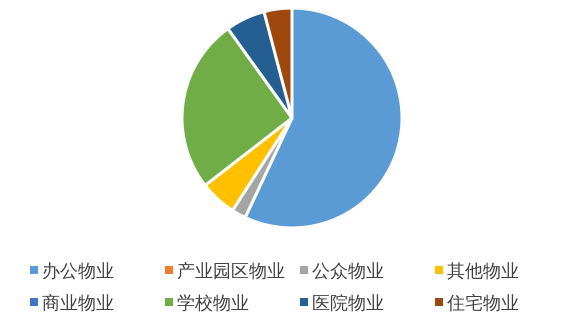  I want to click on legend-label: 学校物业, so click(213, 303).